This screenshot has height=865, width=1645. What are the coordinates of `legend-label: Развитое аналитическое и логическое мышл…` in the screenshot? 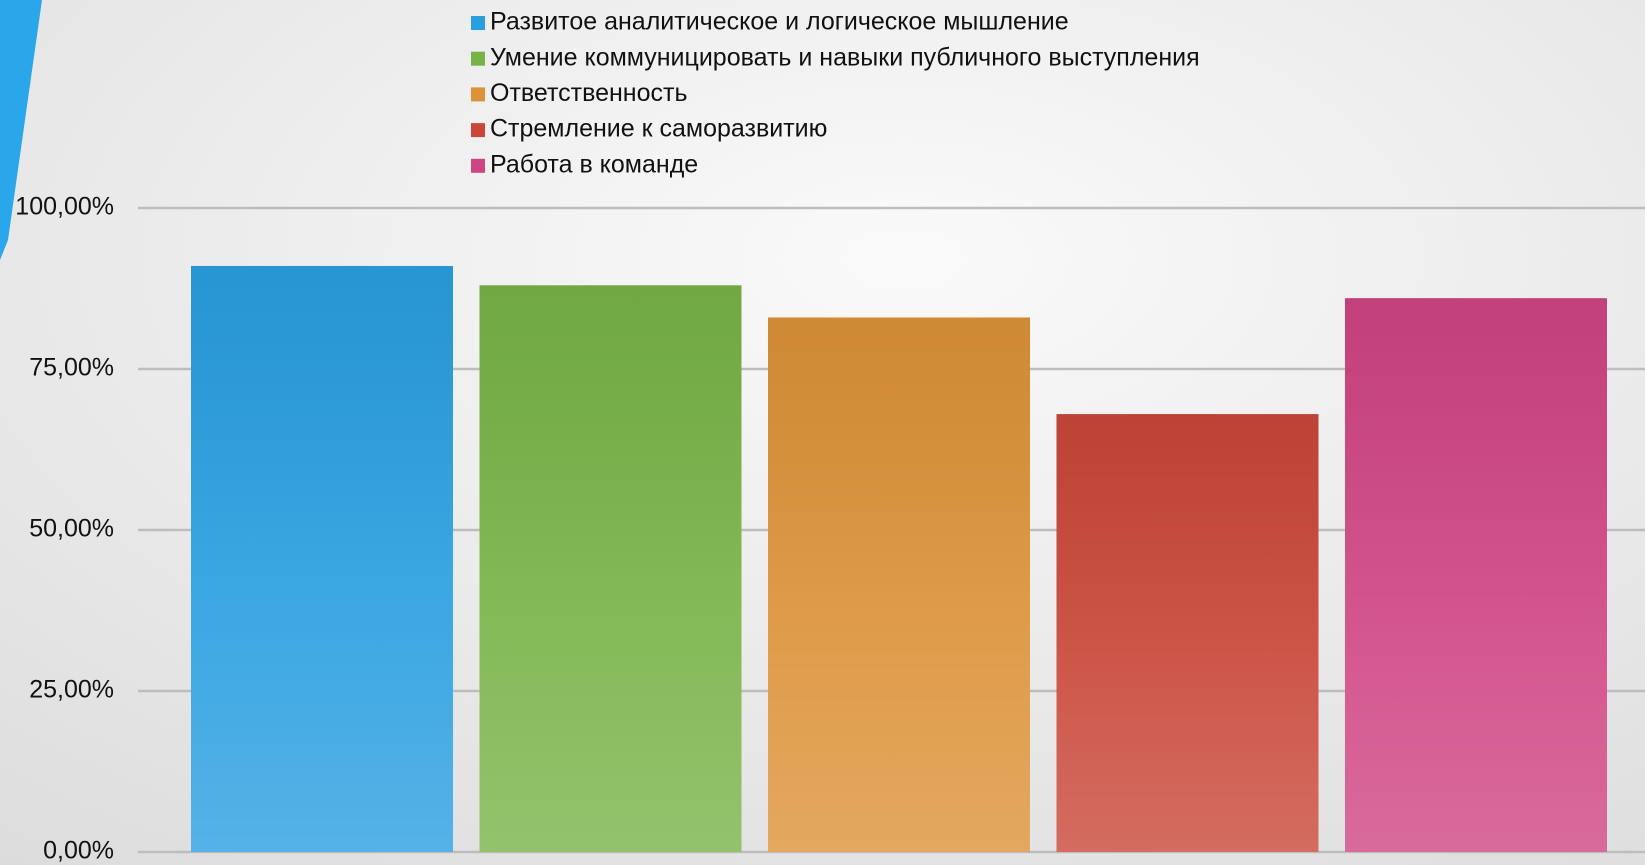 It's located at (779, 22).